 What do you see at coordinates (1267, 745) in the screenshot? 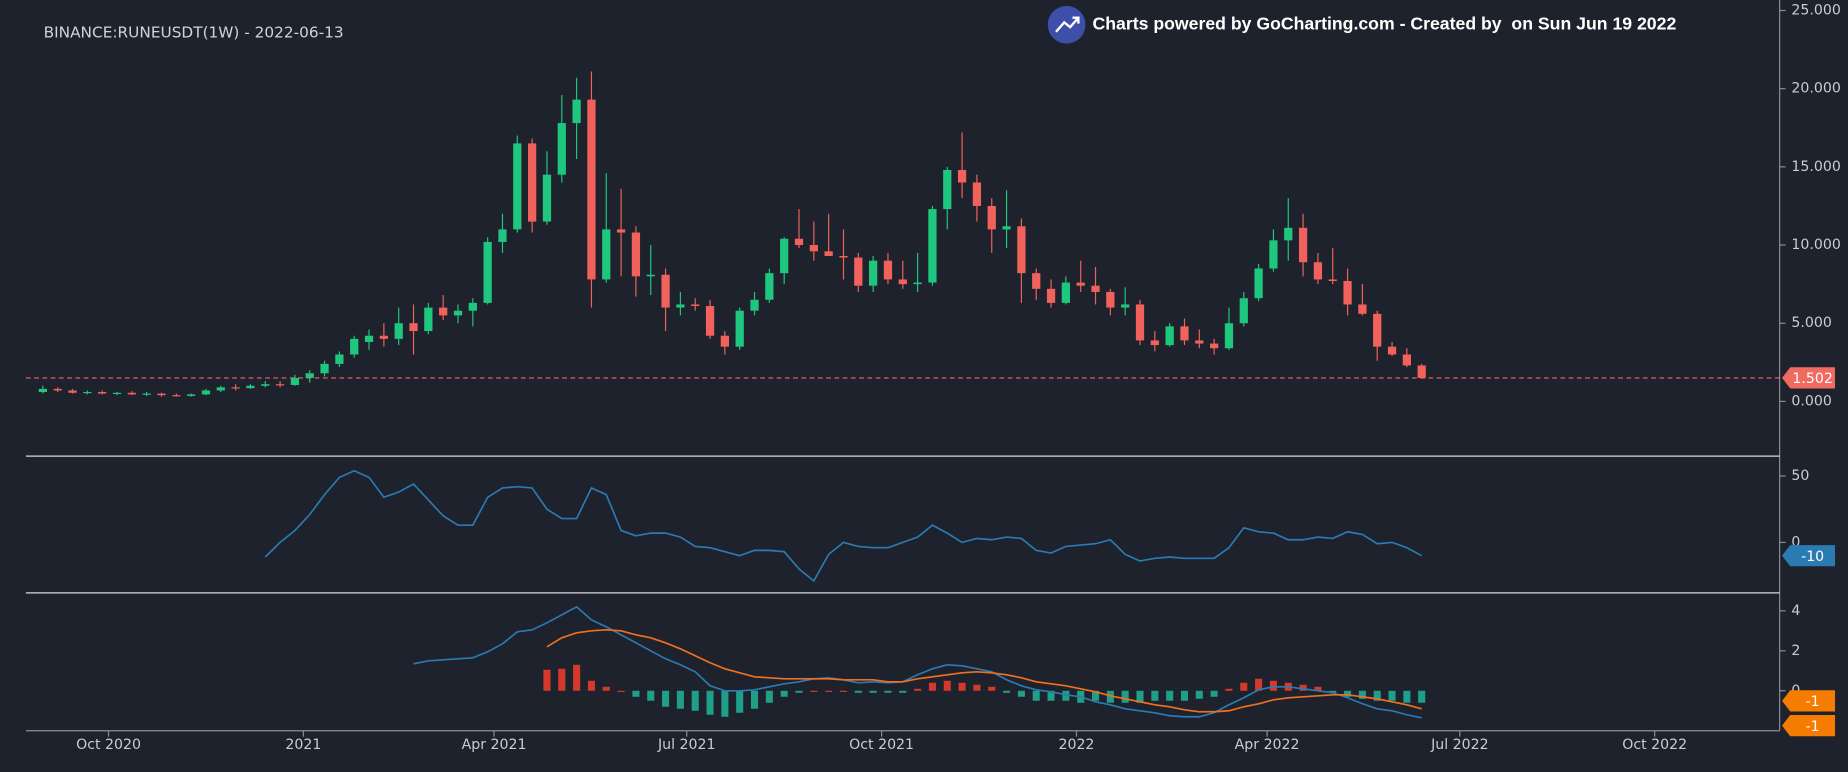
I see `x-tick-label: Apr 2022` at bounding box center [1267, 745].